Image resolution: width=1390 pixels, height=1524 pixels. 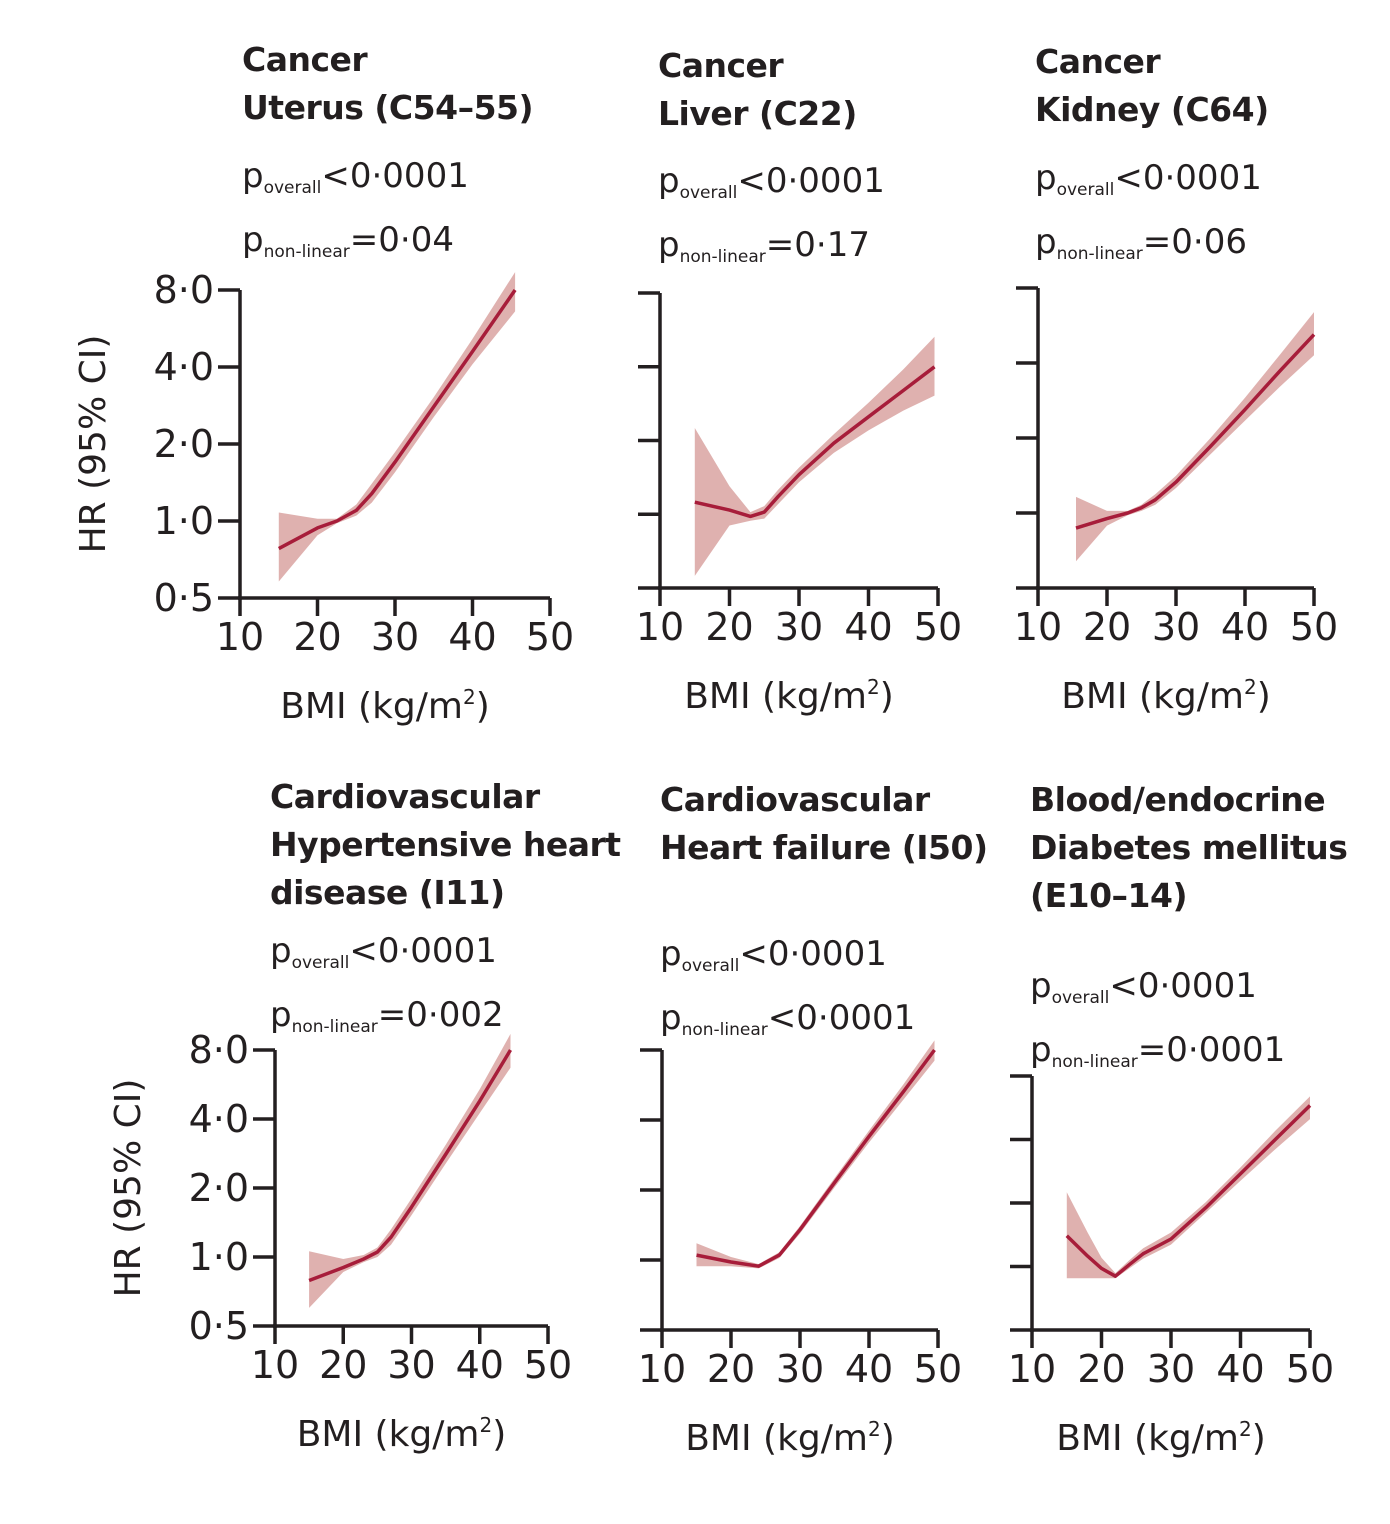 I want to click on panel-title: Cancer Kidney (C64), so click(x=1152, y=86).